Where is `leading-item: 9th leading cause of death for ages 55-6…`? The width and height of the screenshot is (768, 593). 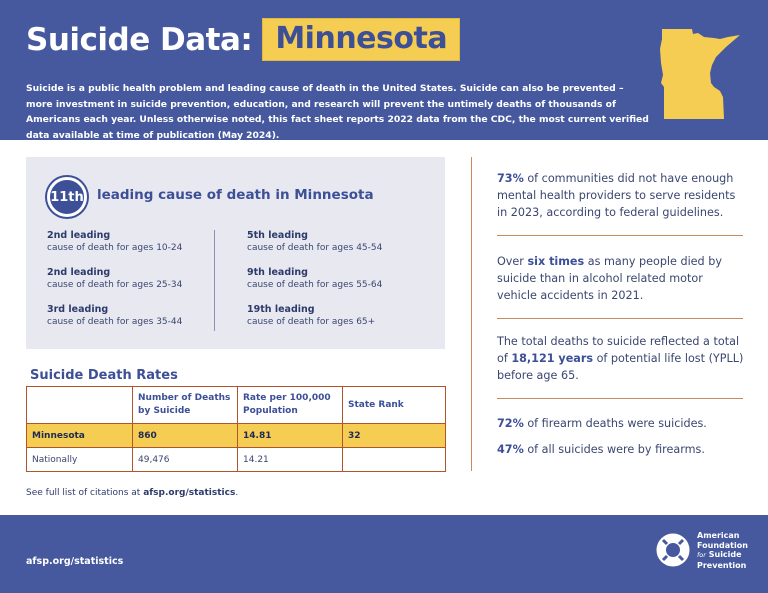
leading-item: 9th leading cause of death for ages 55-6… is located at coordinates (337, 279).